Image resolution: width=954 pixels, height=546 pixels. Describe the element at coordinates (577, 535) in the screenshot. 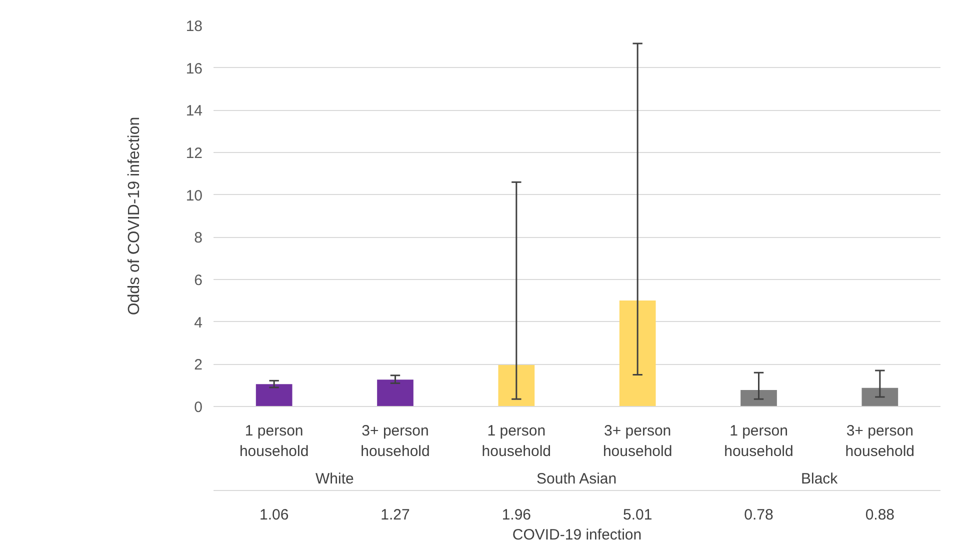

I see `text: COVID-19 infection` at that location.